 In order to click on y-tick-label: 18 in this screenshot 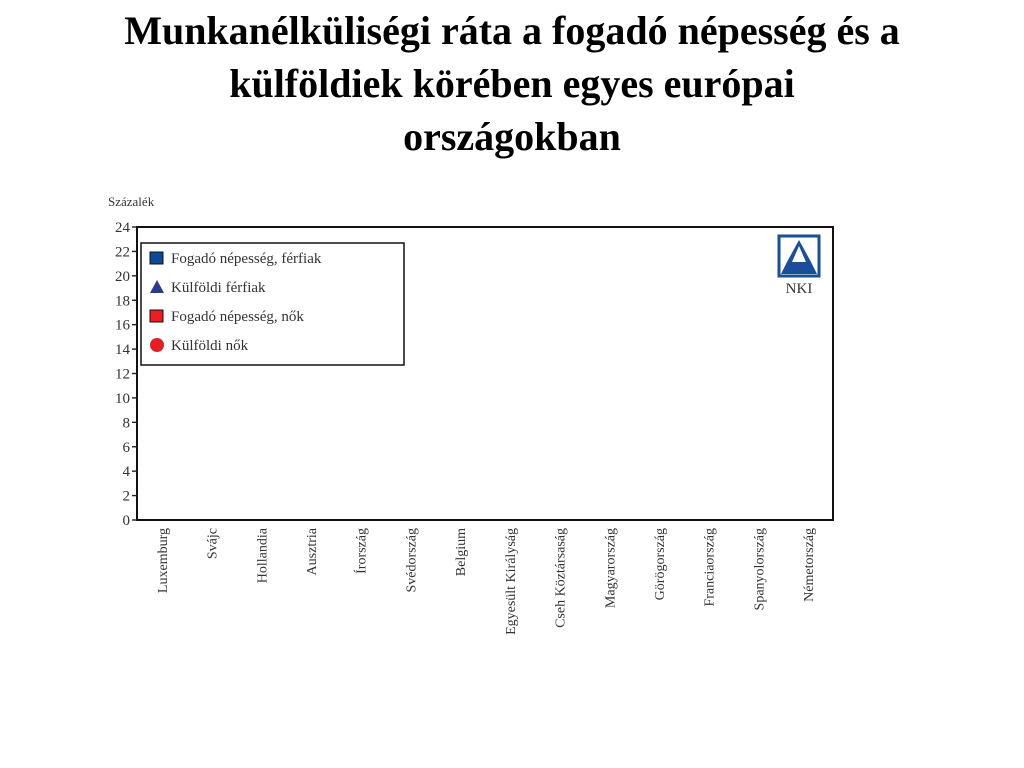, I will do `click(122, 301)`.